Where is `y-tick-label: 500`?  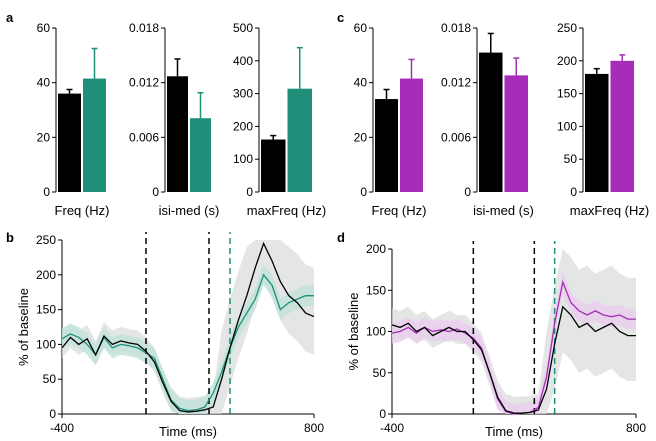 y-tick-label: 500 is located at coordinates (243, 28).